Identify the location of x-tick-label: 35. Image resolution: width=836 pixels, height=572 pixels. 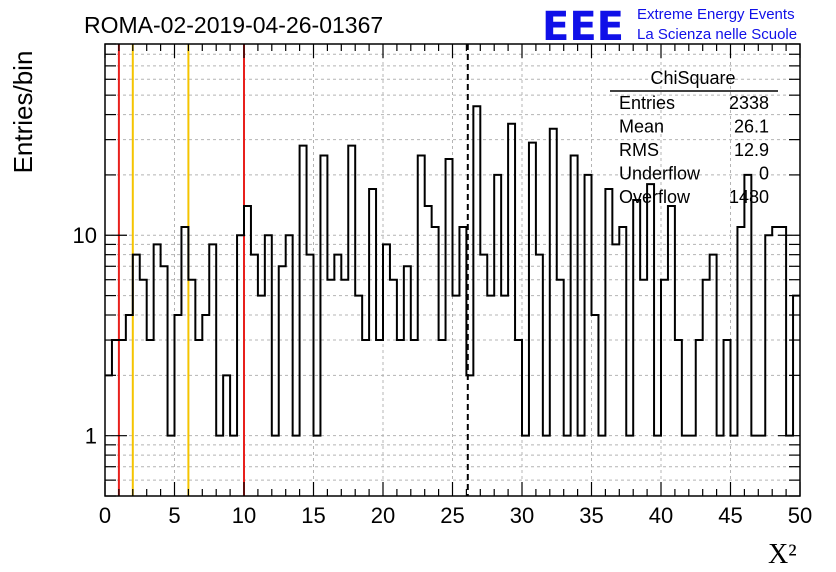
(591, 515).